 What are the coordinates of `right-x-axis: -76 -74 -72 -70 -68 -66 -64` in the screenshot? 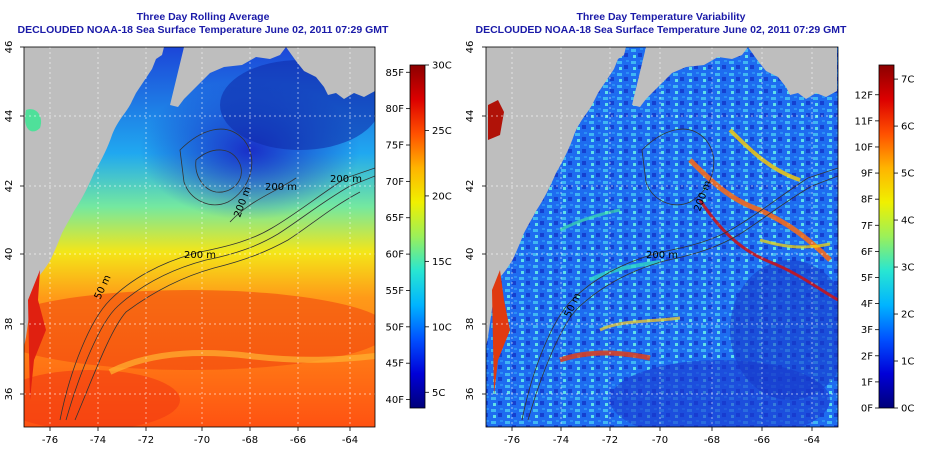 It's located at (662, 440).